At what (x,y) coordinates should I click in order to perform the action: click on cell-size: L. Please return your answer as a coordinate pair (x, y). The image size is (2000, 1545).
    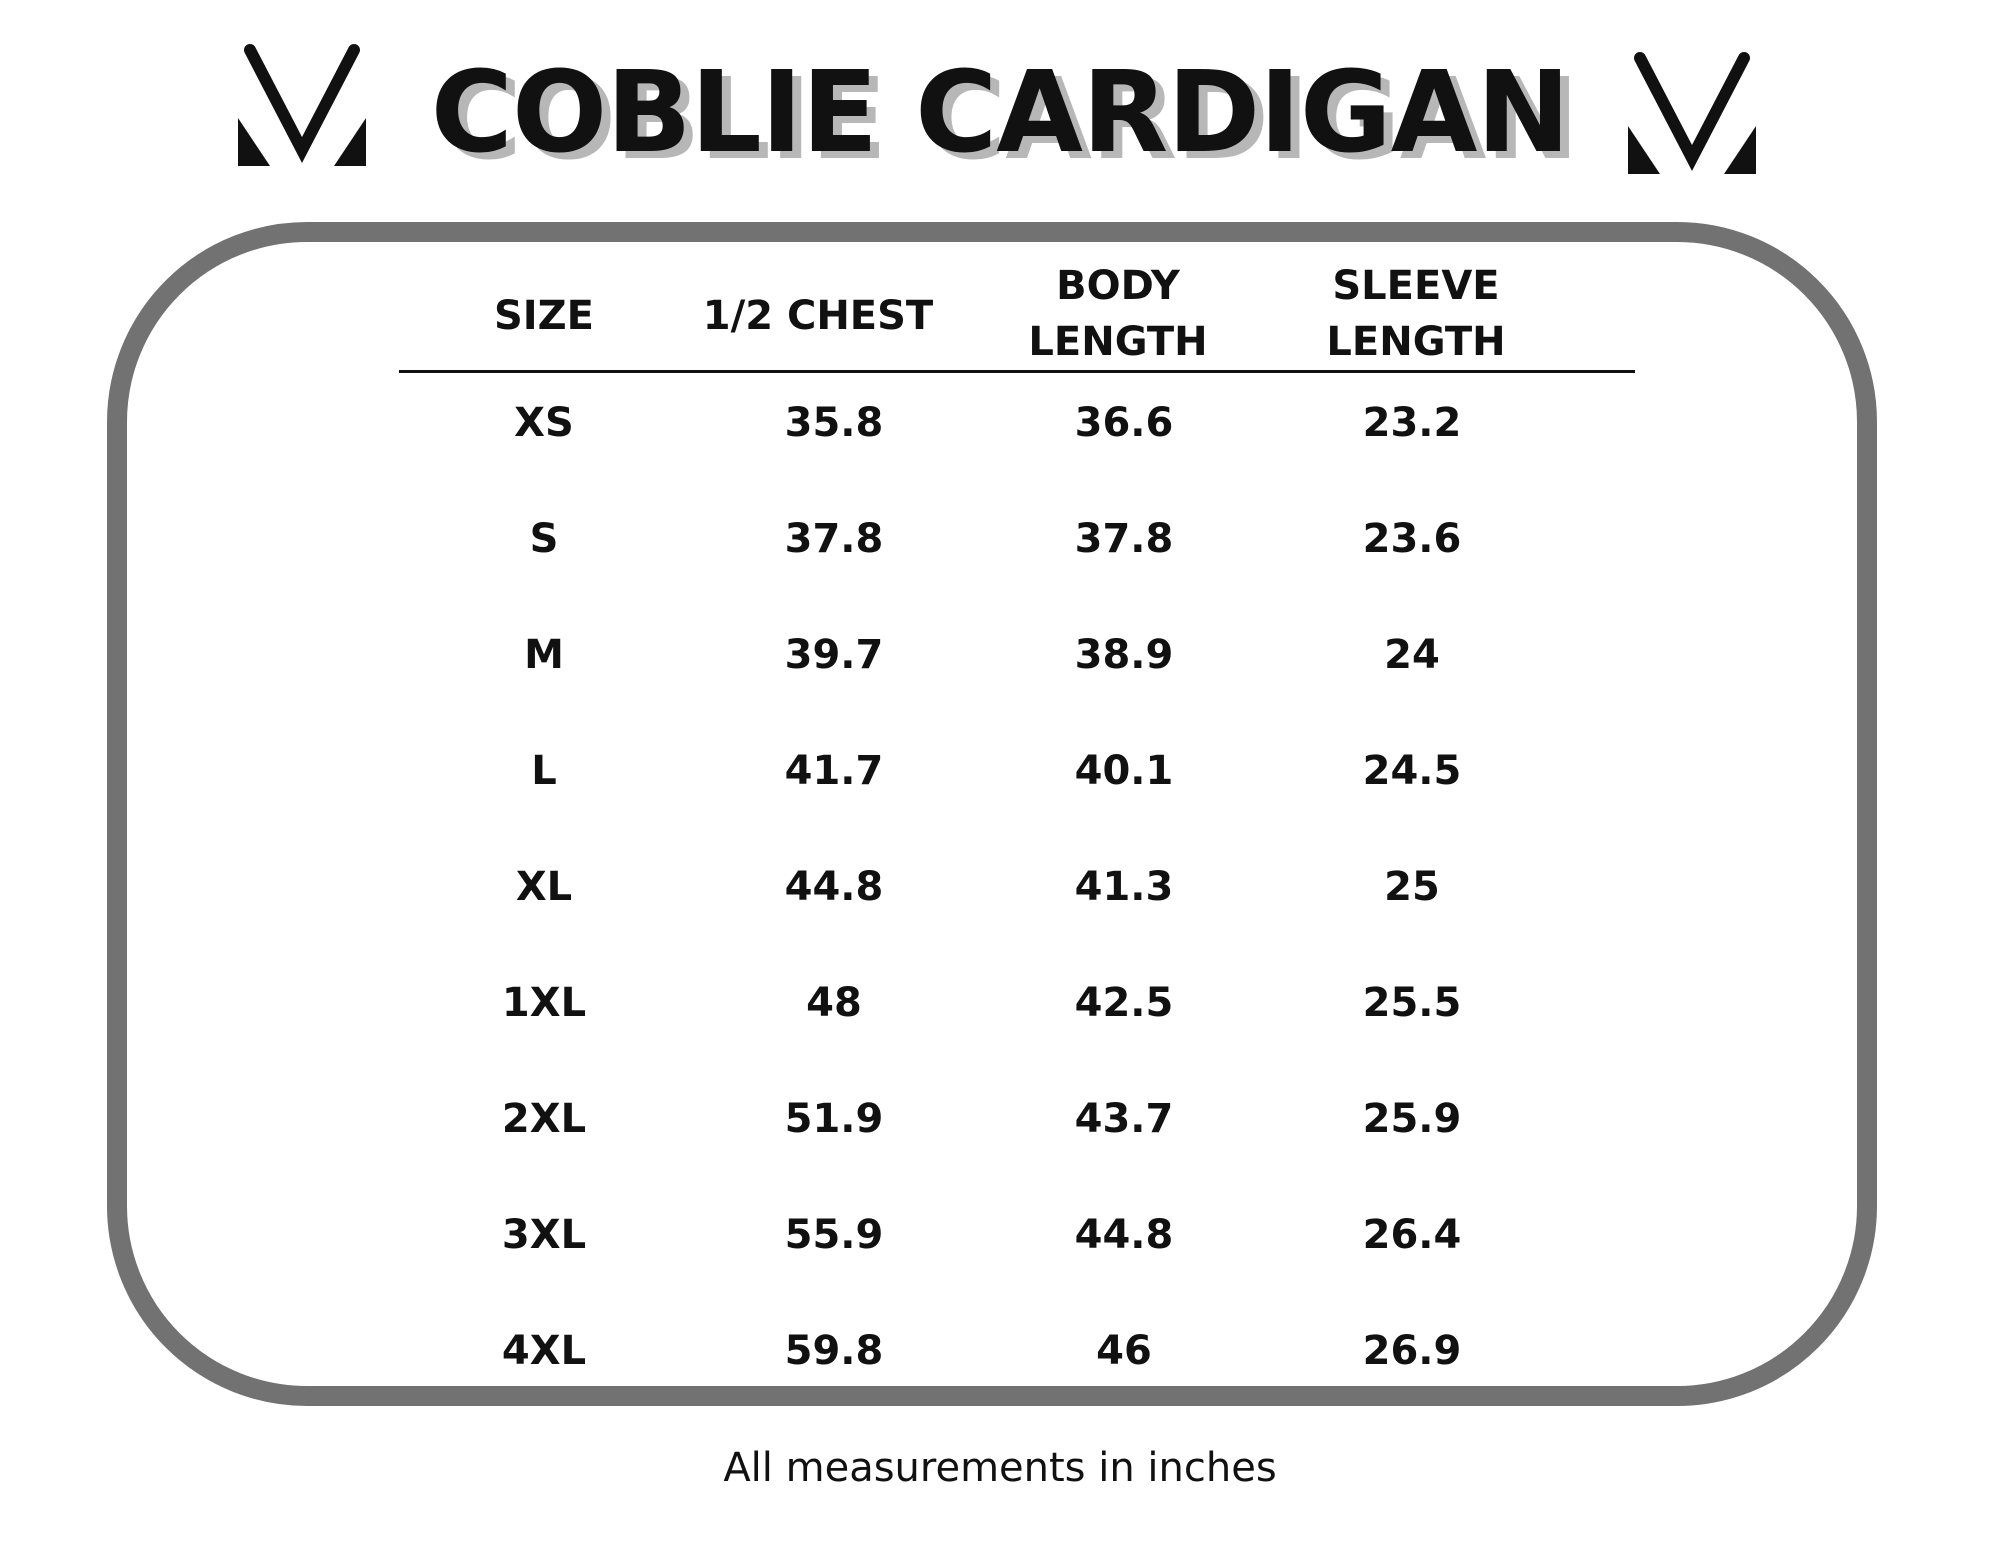
    Looking at the image, I should click on (544, 771).